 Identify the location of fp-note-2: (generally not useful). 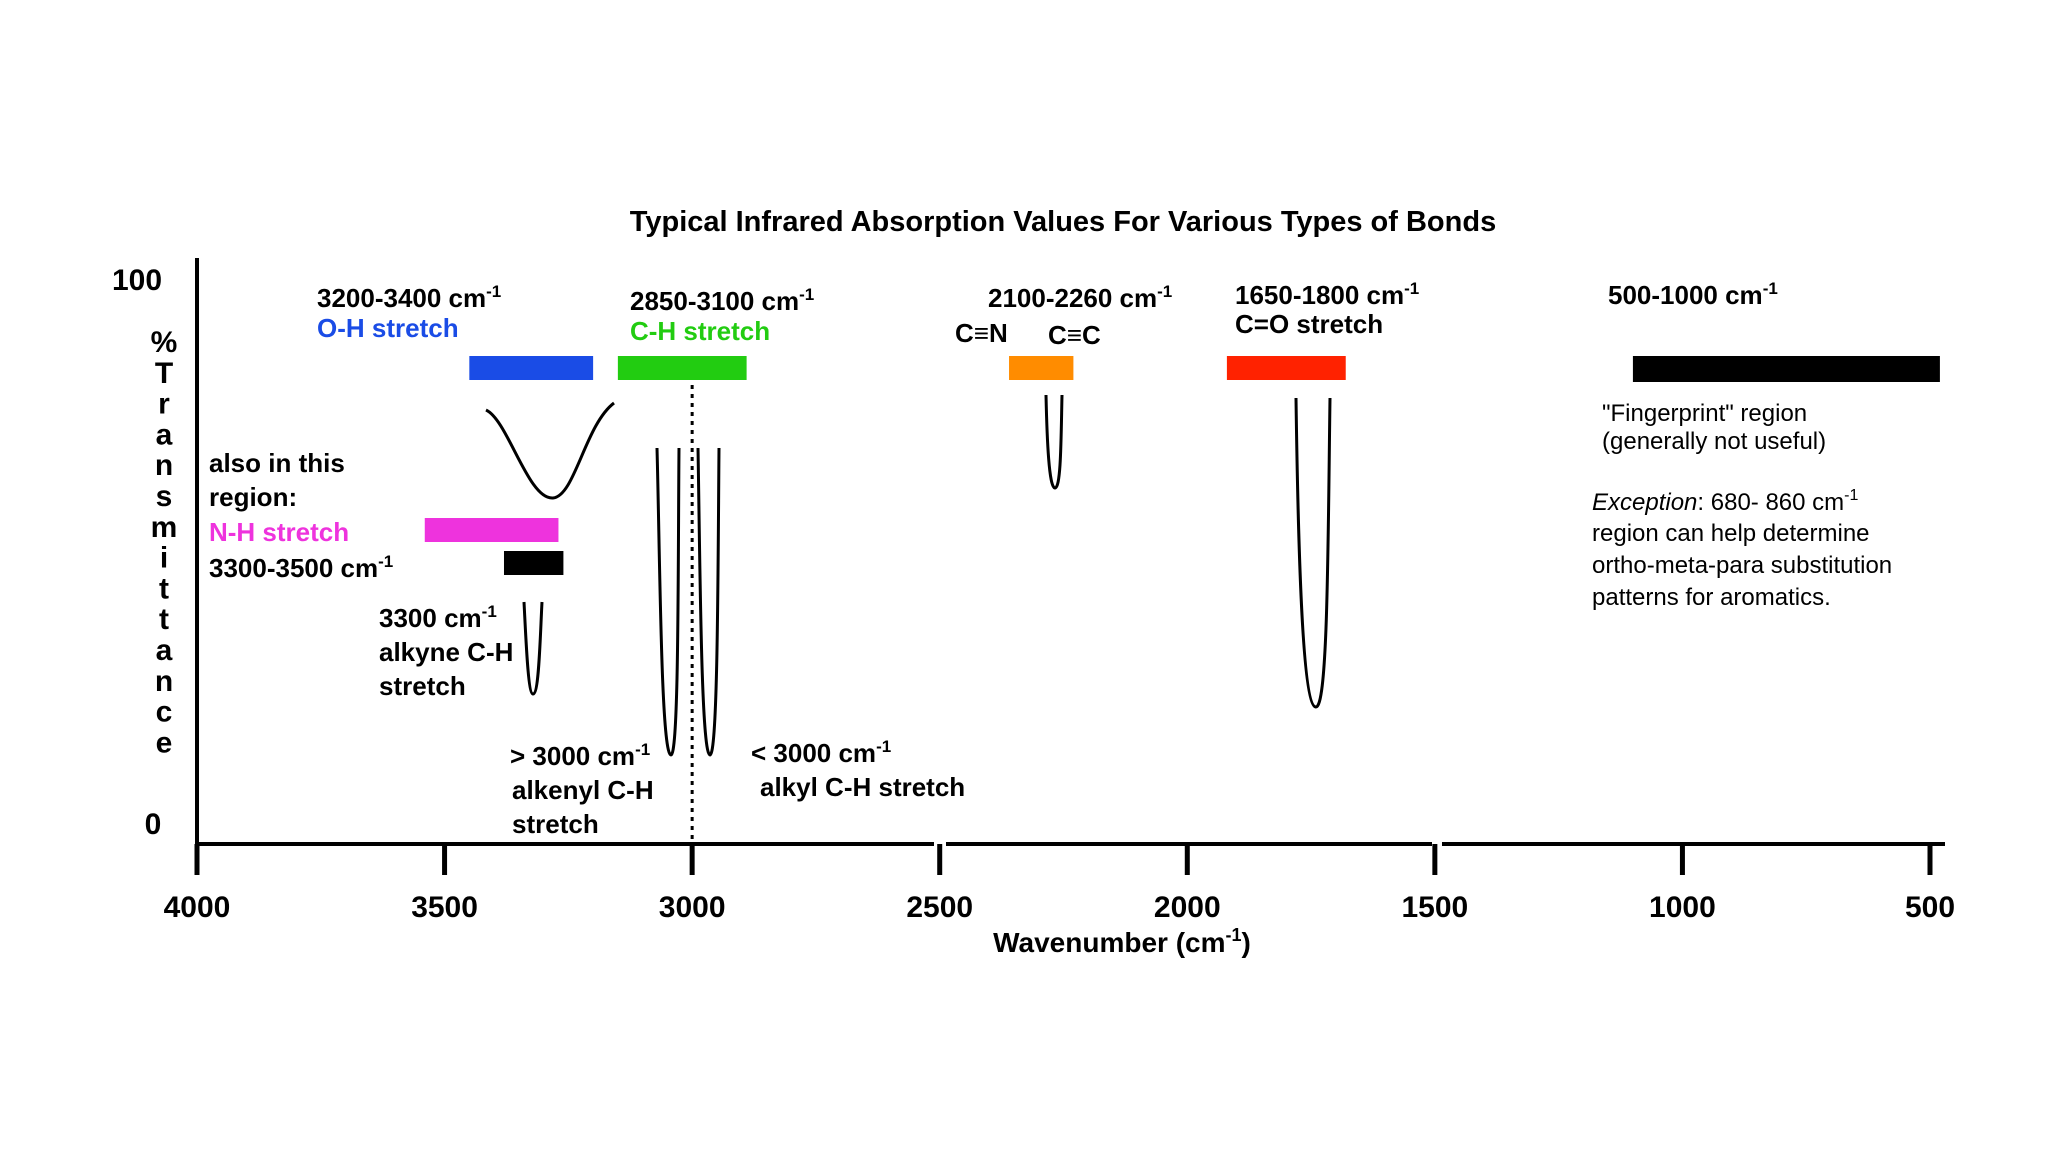
(1714, 441).